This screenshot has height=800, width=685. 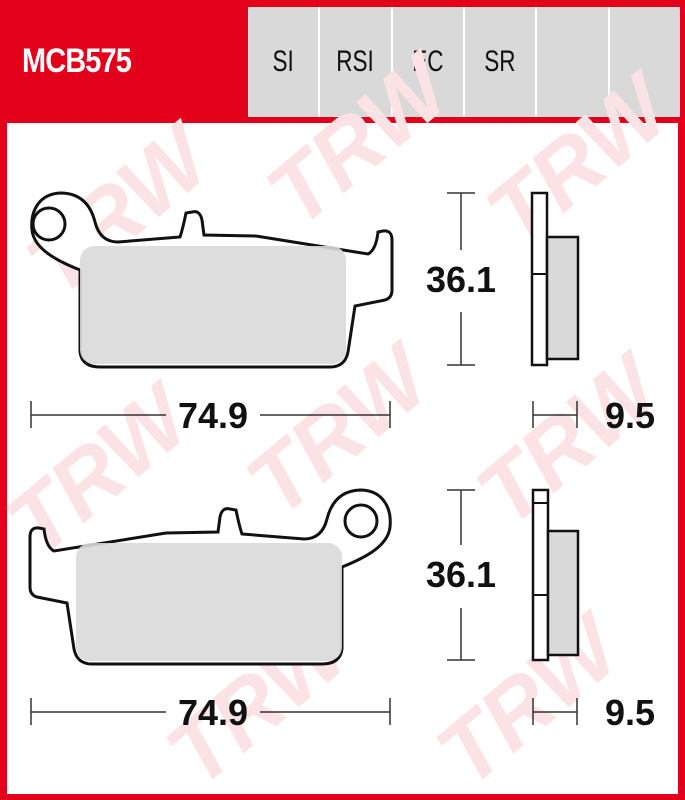 I want to click on compound-cell: SR, so click(x=500, y=62).